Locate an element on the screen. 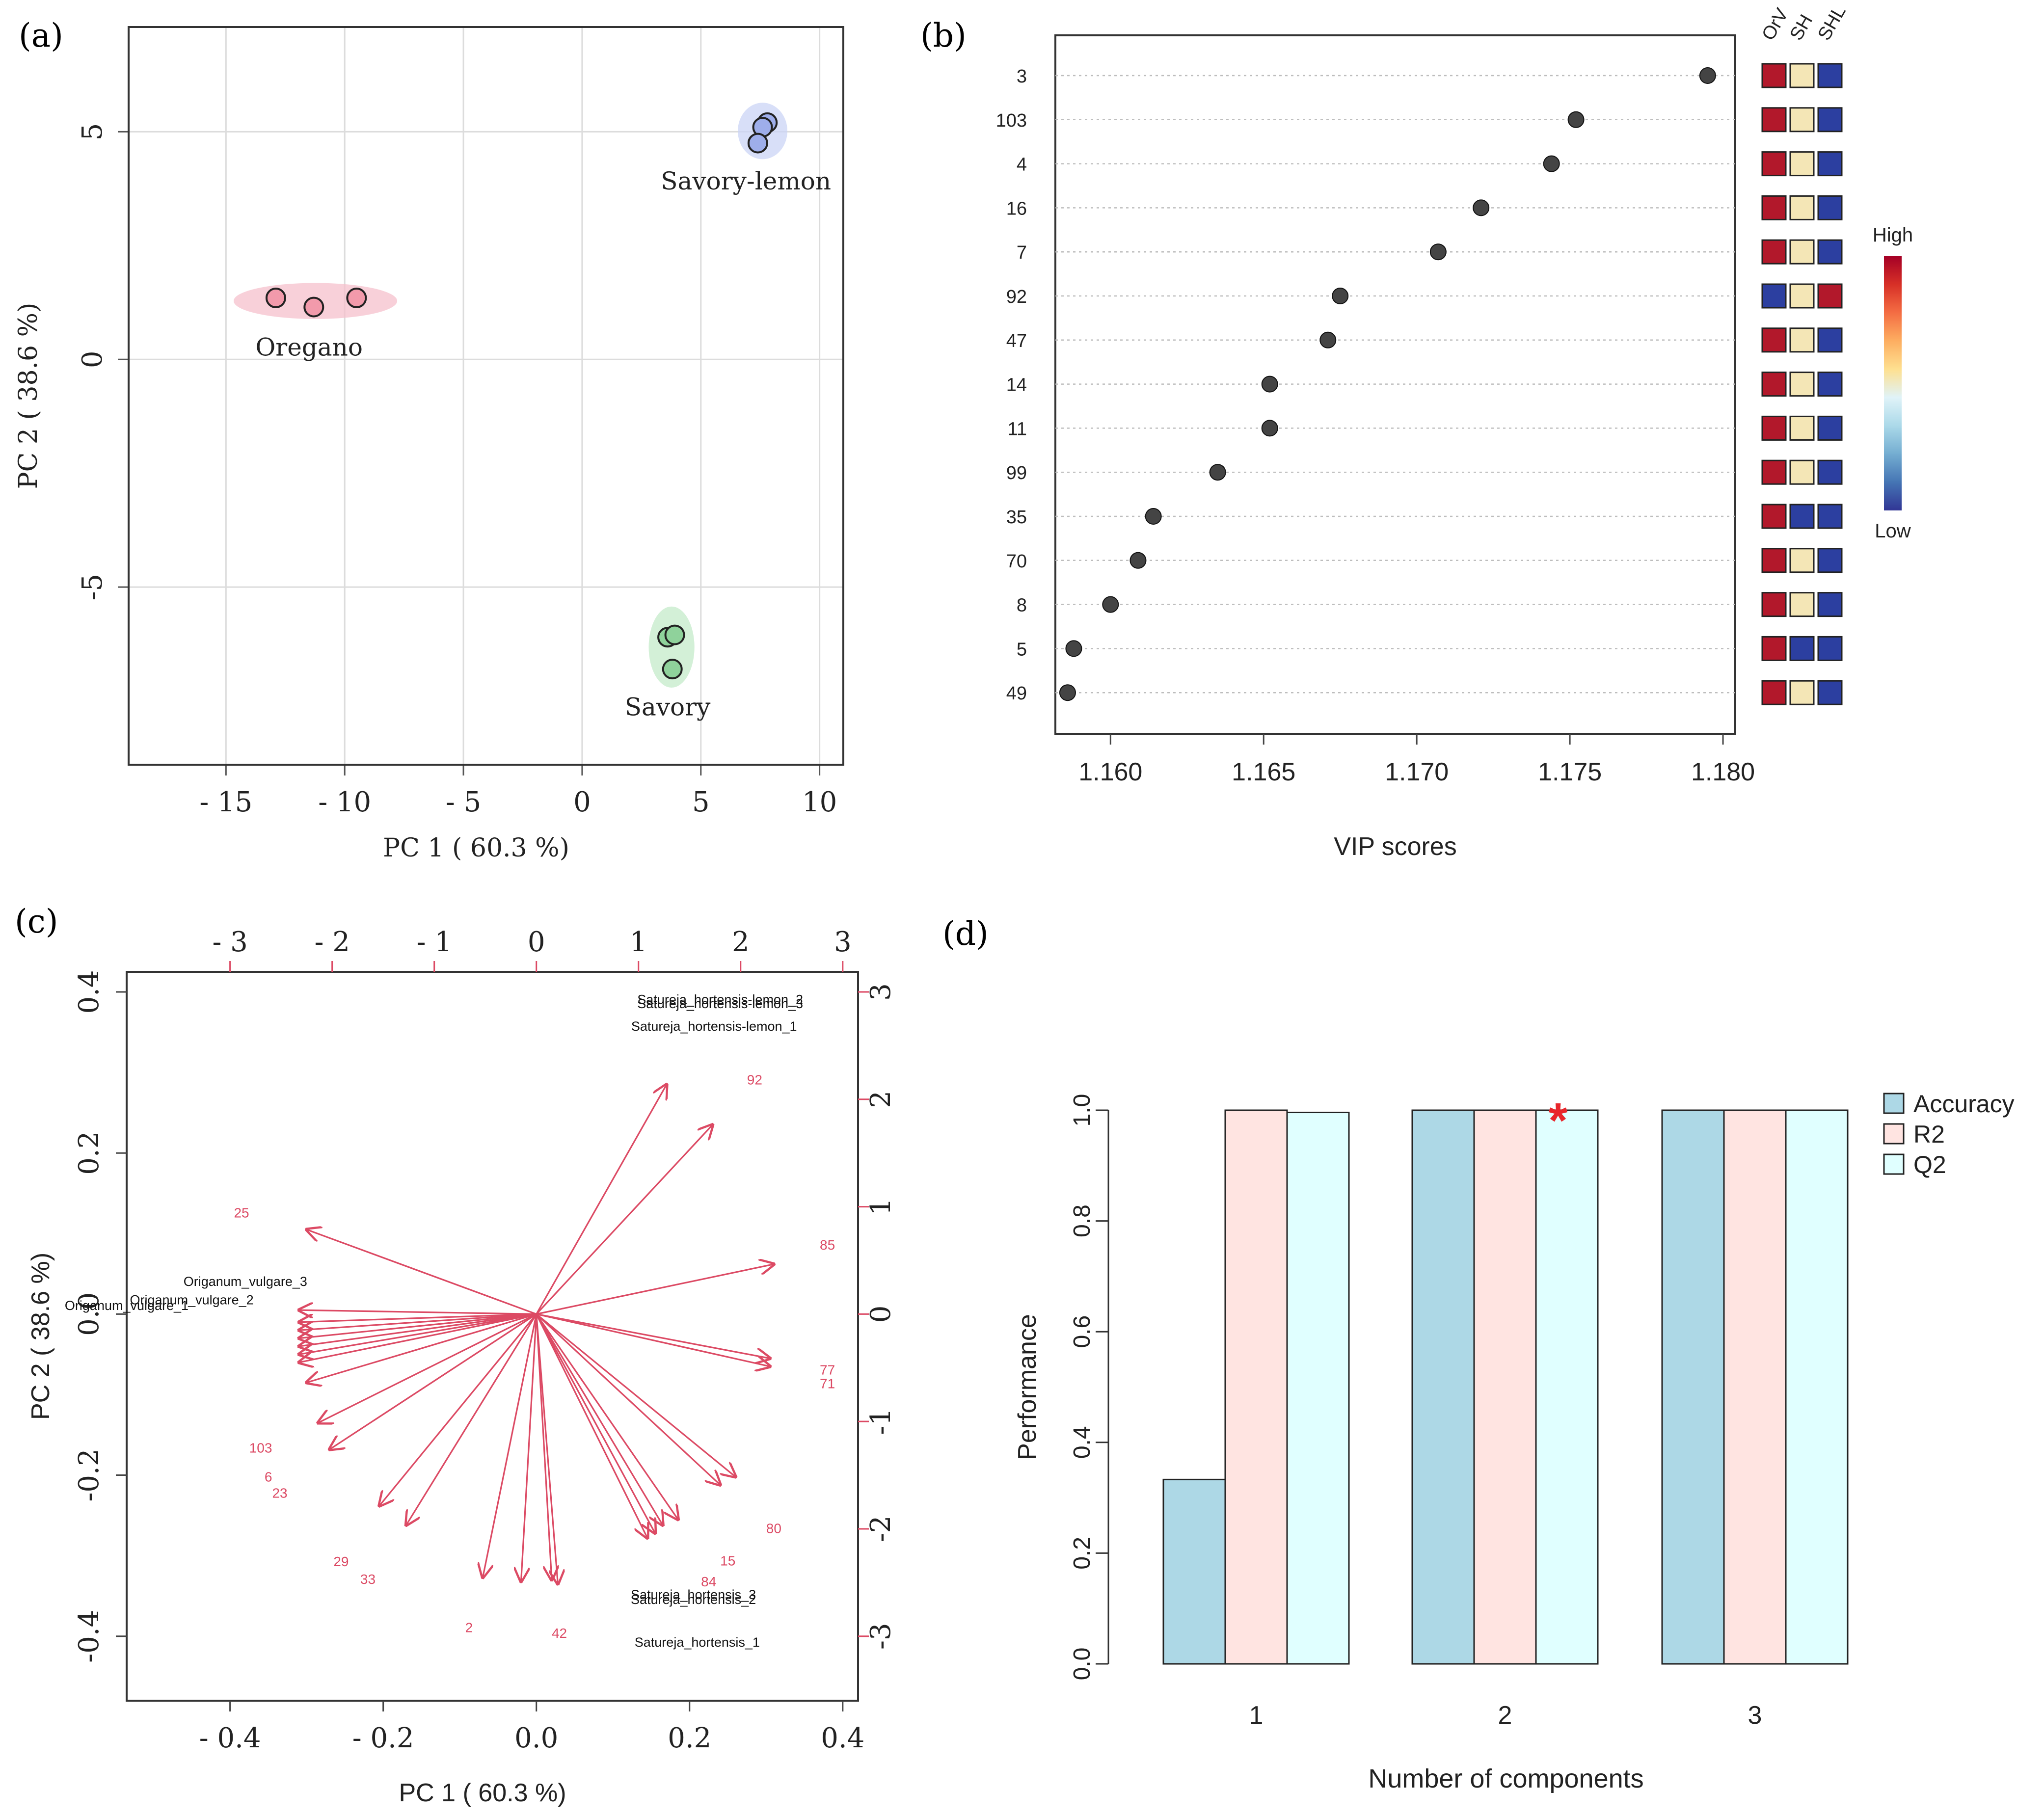 The width and height of the screenshot is (2044, 1817). group-label: Savory-lemon is located at coordinates (746, 181).